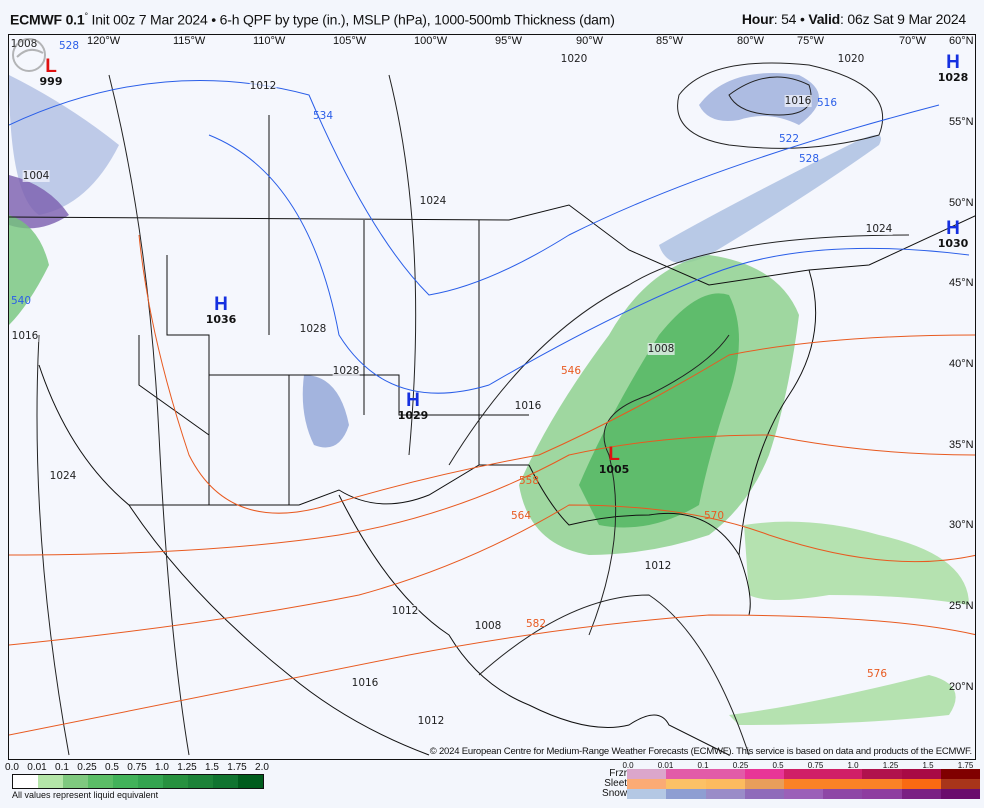  I want to click on high-pressure-center: H 1029, so click(413, 406).